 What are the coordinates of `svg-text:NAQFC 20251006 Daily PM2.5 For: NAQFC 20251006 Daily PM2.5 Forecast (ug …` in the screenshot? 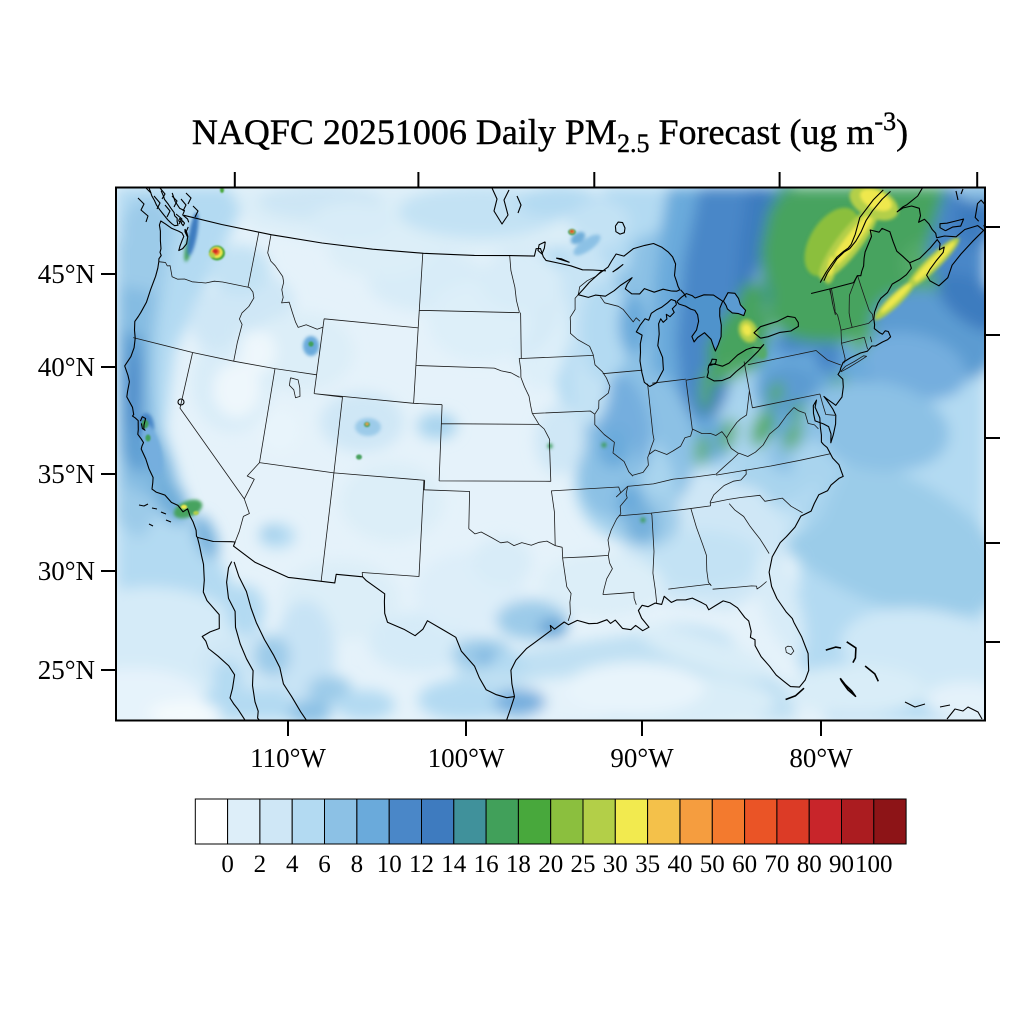 It's located at (550, 132).